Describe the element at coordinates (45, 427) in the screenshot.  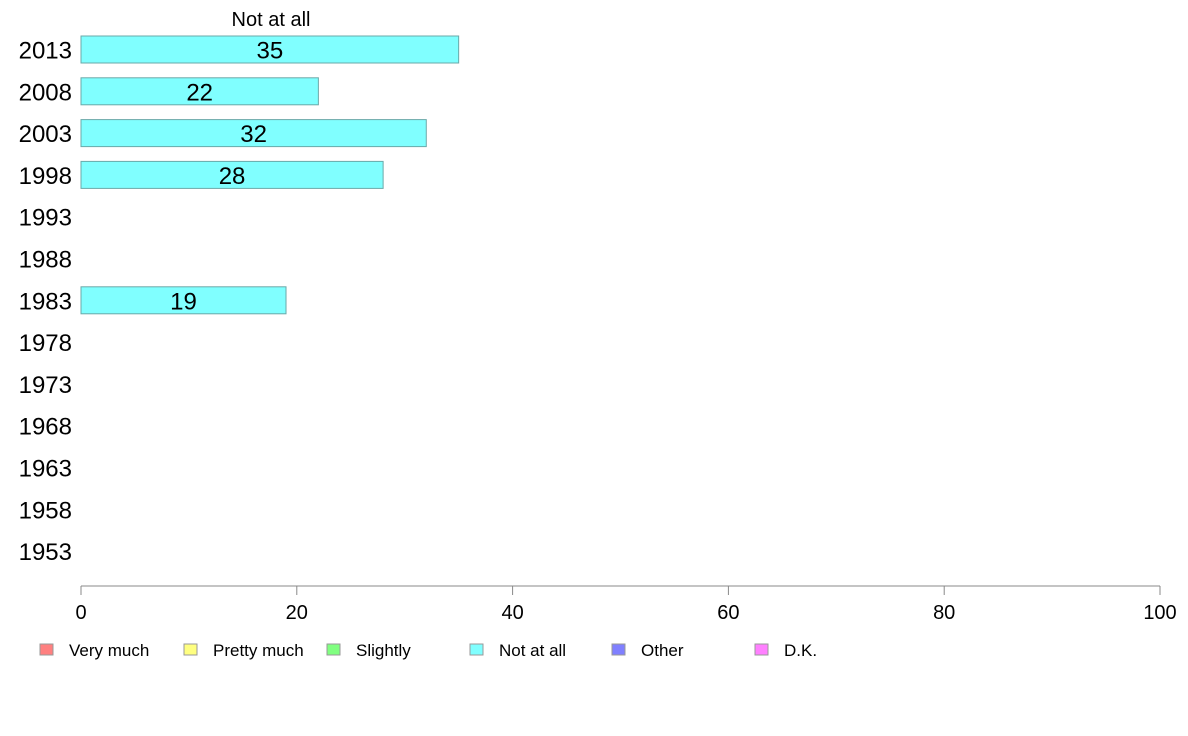
I see `category-label: 1968` at that location.